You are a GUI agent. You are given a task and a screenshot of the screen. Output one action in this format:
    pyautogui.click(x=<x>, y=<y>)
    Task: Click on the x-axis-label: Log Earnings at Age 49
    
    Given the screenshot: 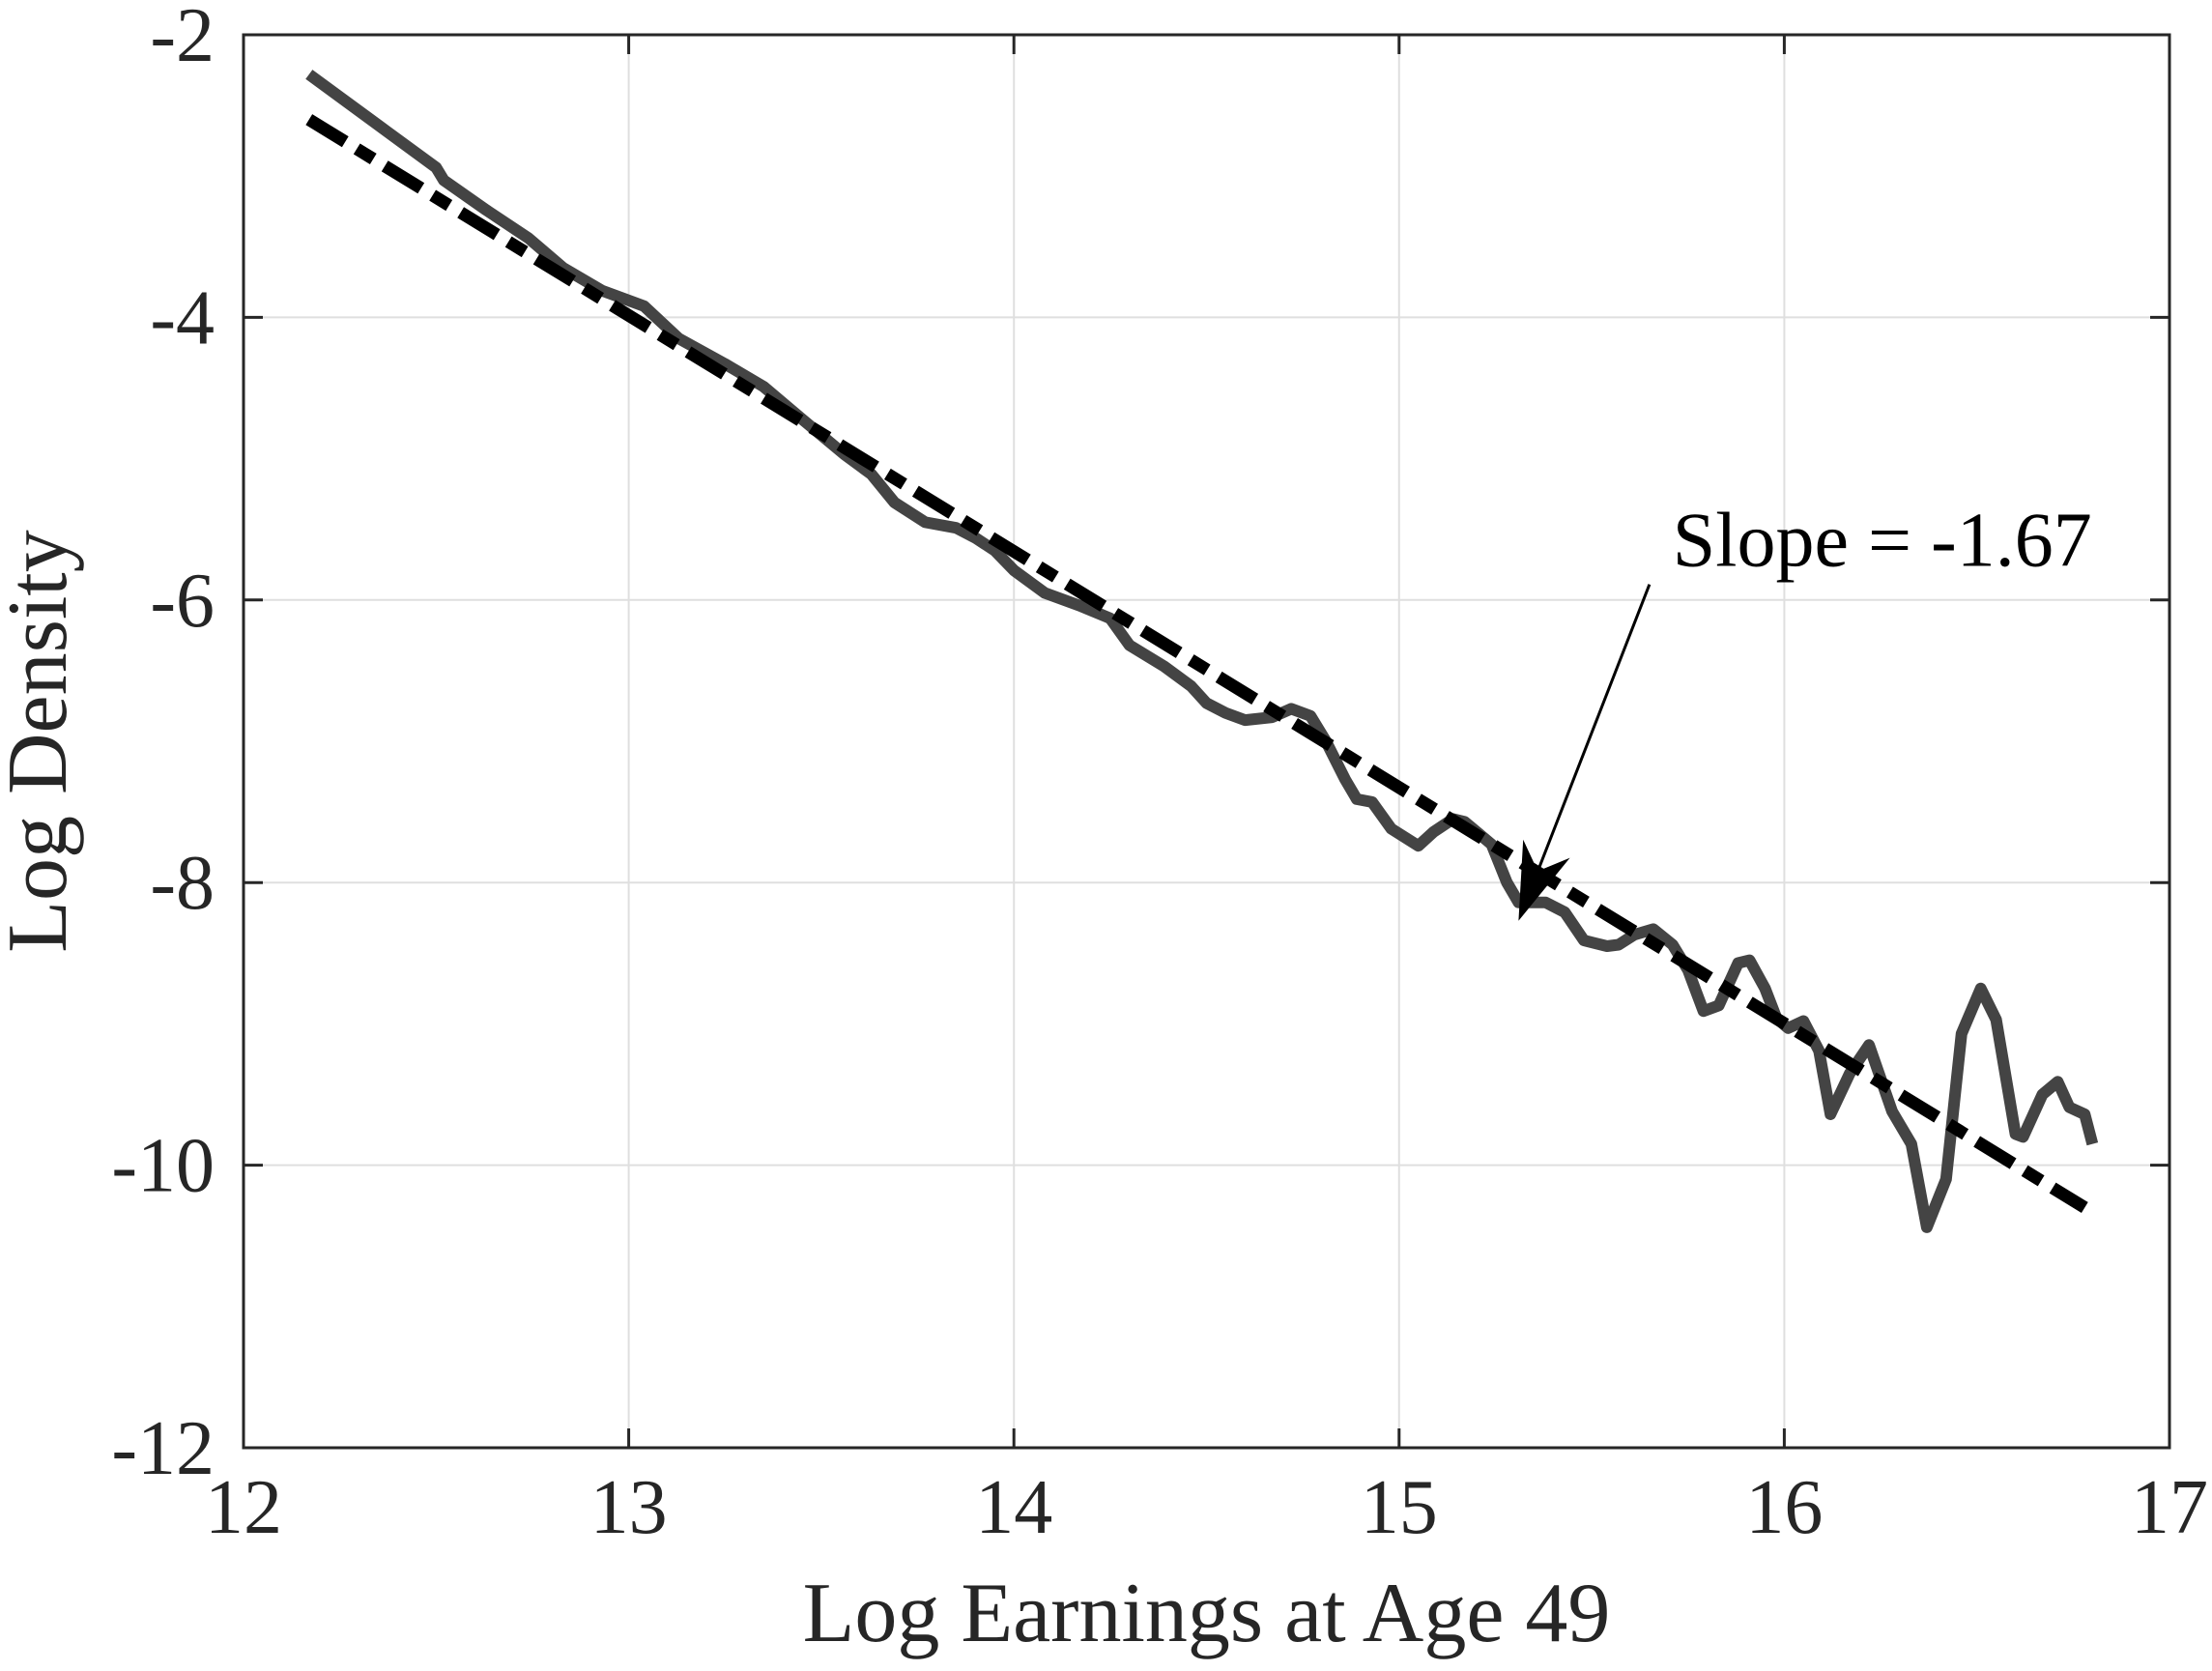 What is the action you would take?
    pyautogui.click(x=1207, y=1613)
    